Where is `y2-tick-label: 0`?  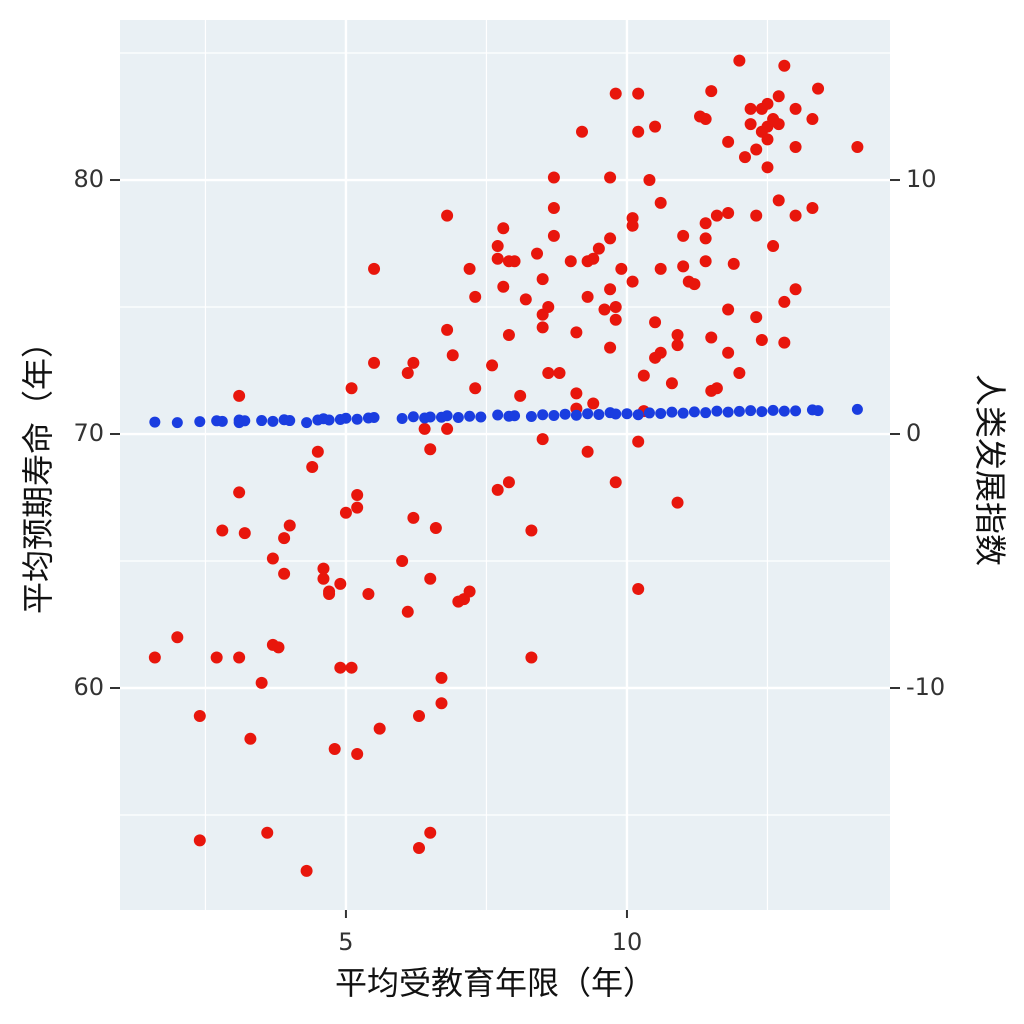 y2-tick-label: 0 is located at coordinates (913, 433).